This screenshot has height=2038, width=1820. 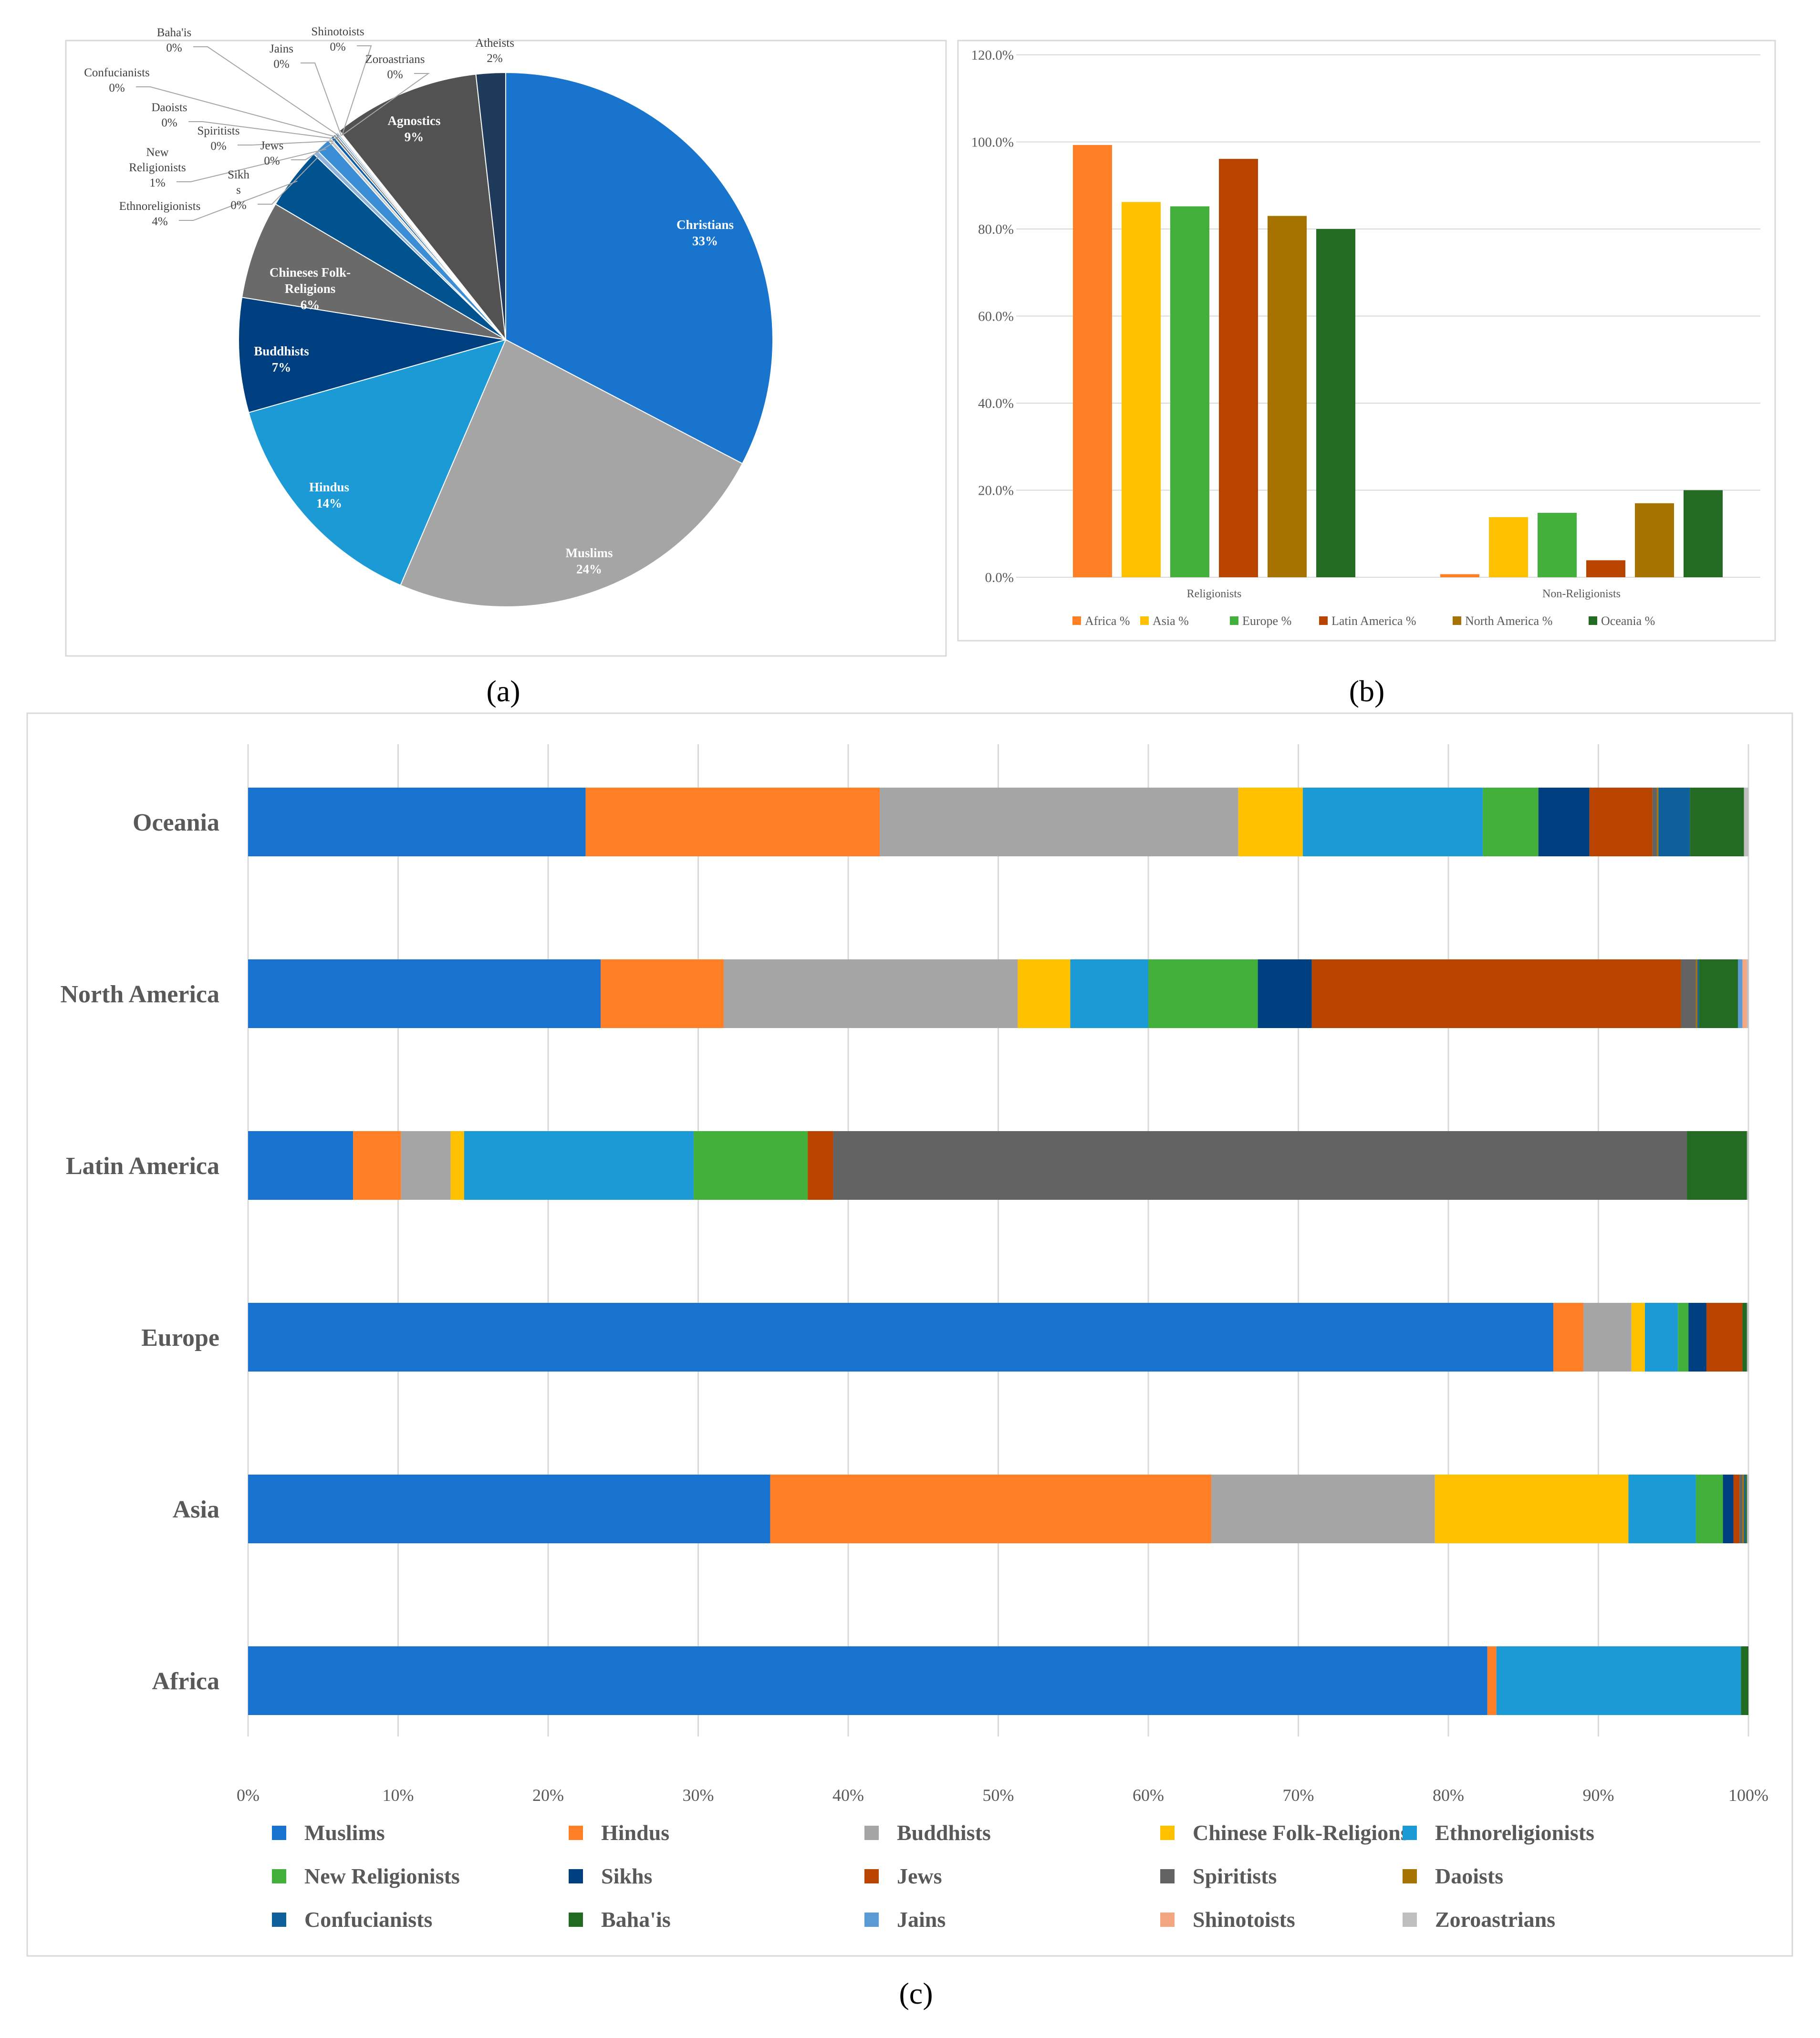 I want to click on panel-b-caption: (b), so click(x=1367, y=691).